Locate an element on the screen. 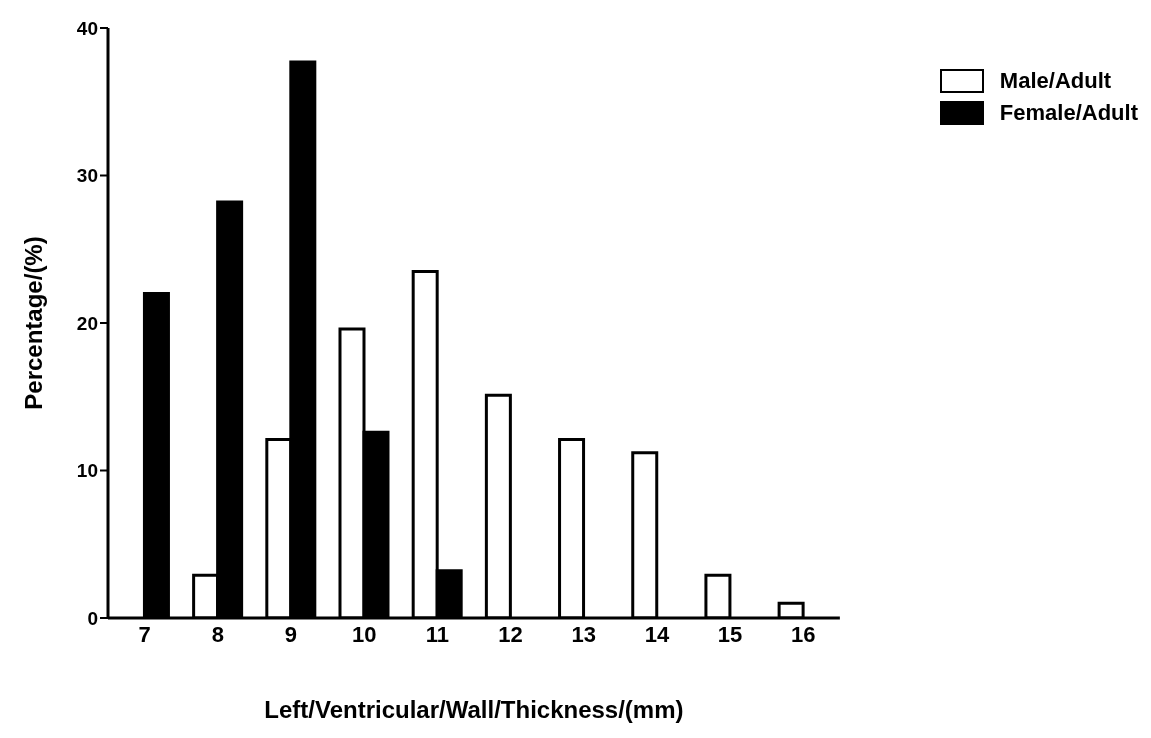 This screenshot has width=1151, height=738. y-tick-label: 40 is located at coordinates (87, 28).